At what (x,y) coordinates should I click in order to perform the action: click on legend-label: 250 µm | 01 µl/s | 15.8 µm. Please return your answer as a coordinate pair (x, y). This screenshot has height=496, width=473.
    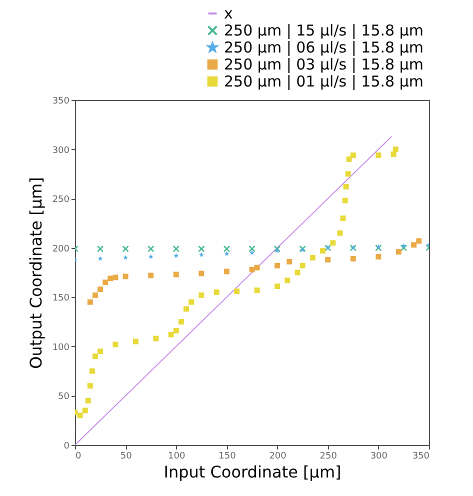
    Looking at the image, I should click on (324, 81).